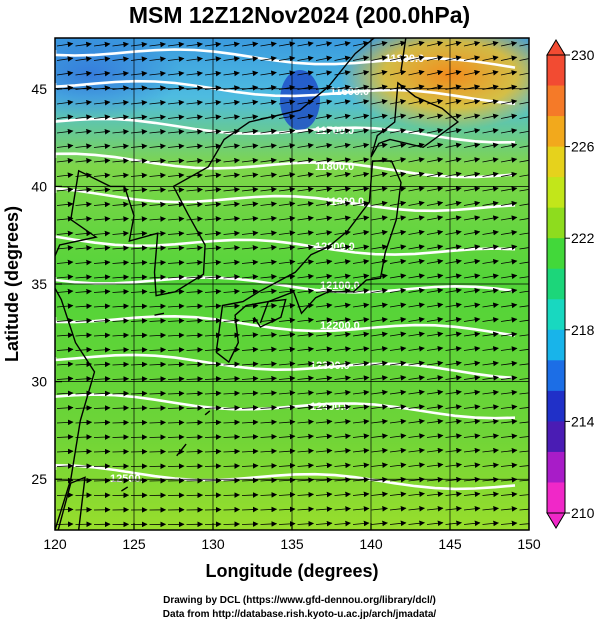  I want to click on coastline, so click(207, 413).